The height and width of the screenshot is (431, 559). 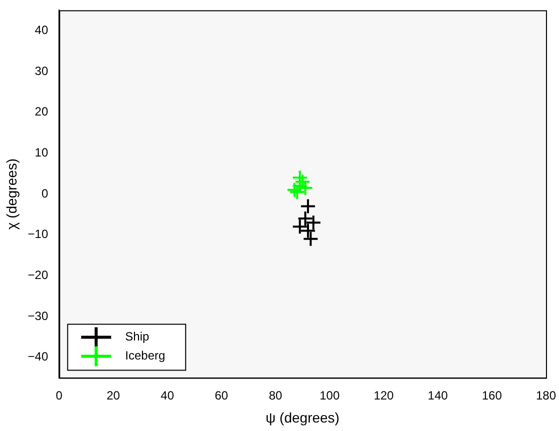 I want to click on x-tick-label: 0, so click(x=59, y=395).